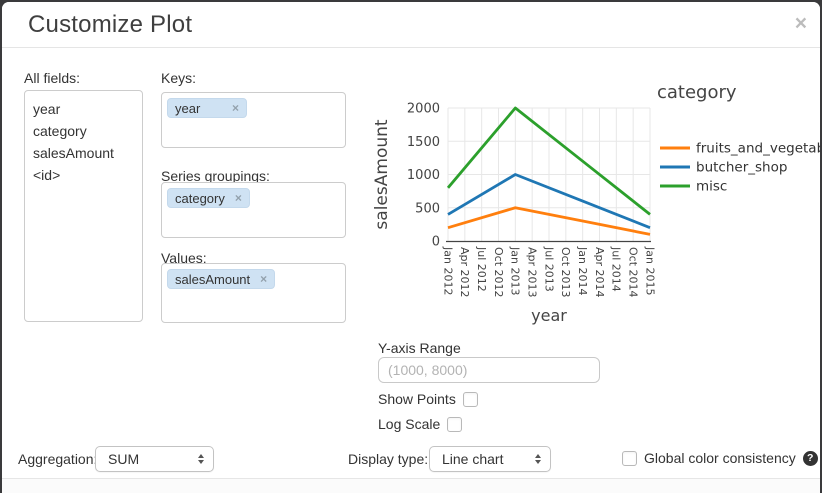  I want to click on legend-label-butcher_shop: butcher_shop, so click(741, 168).